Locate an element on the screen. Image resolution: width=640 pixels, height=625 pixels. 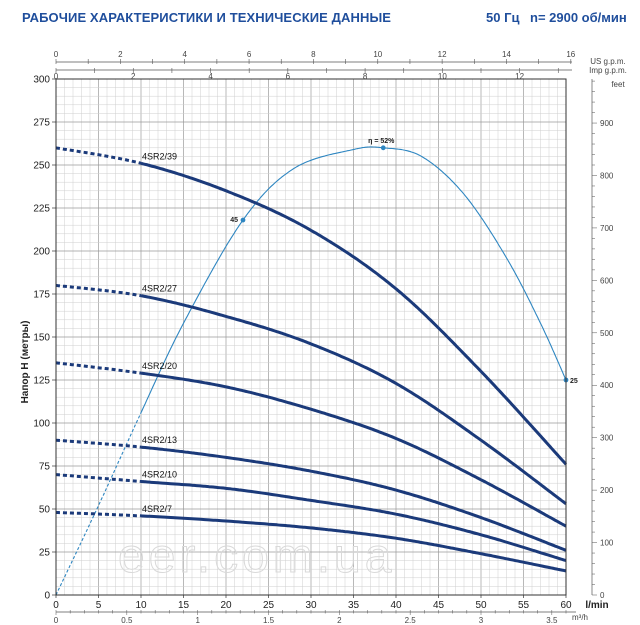
imp-gpm-tick-label: 12 is located at coordinates (519, 76).